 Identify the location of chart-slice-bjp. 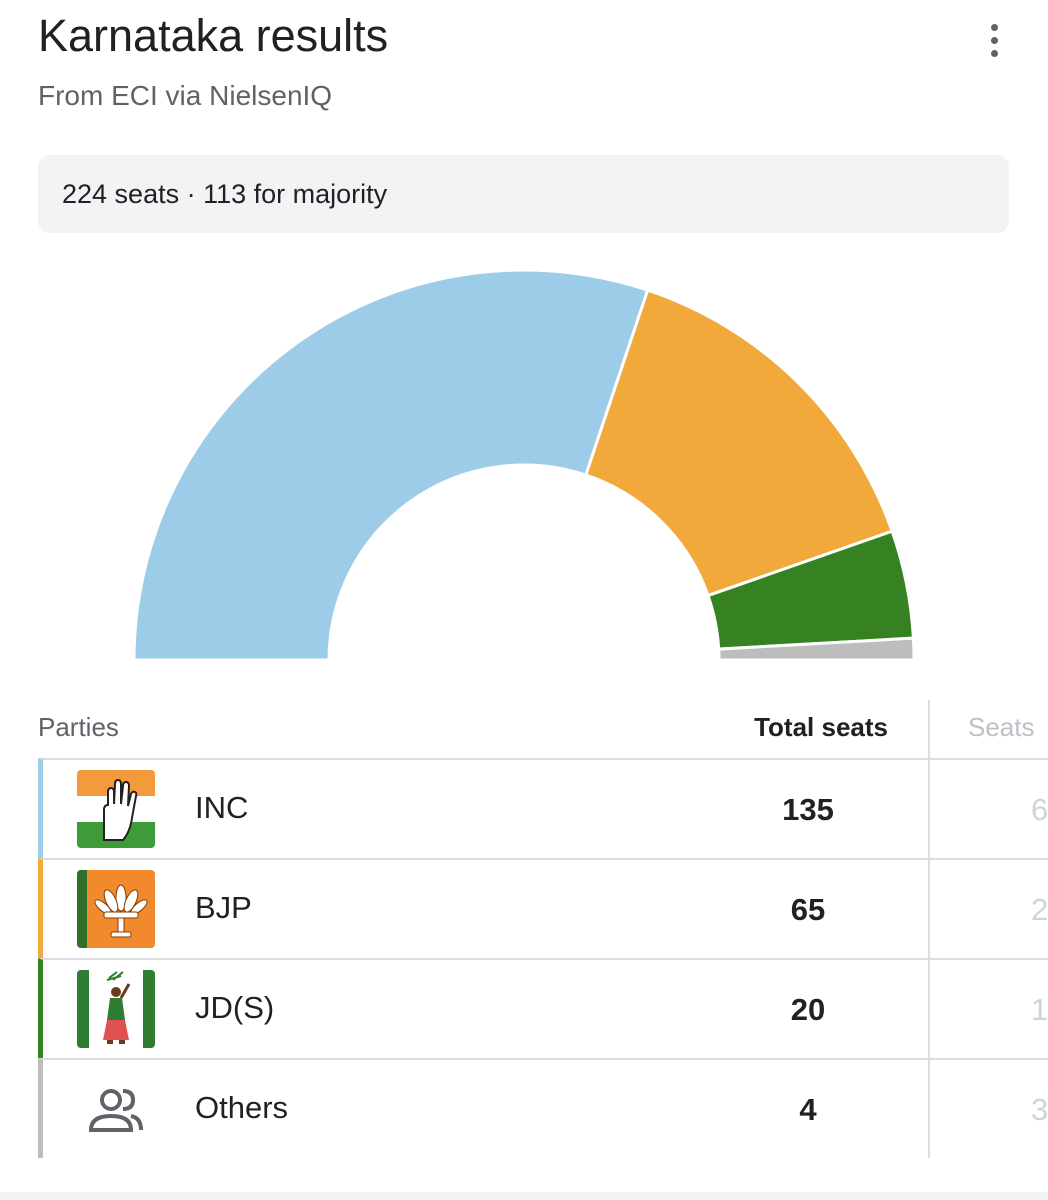
(739, 443).